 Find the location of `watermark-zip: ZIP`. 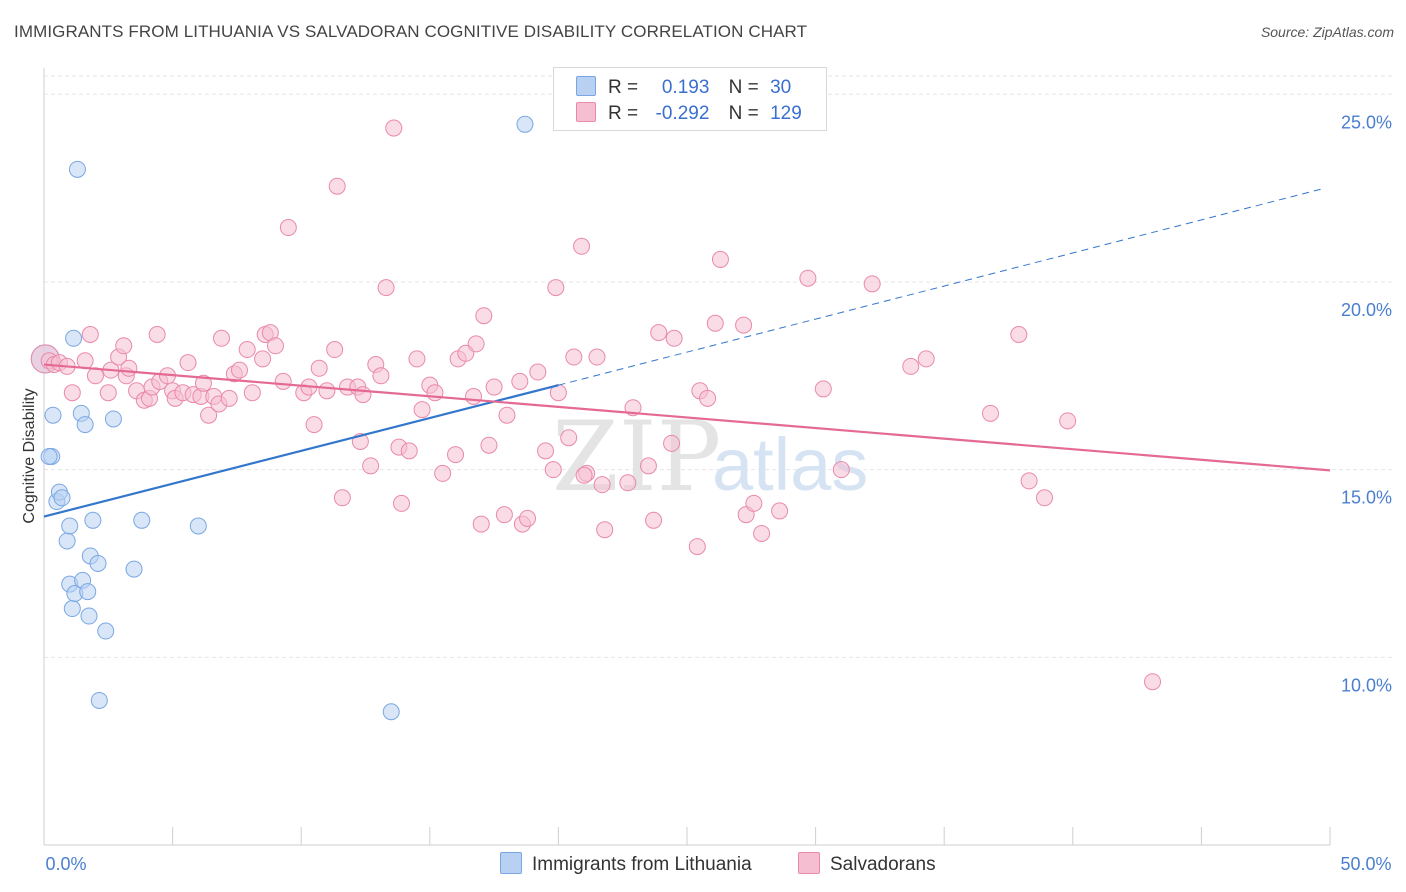

watermark-zip: ZIP is located at coordinates (636, 457).